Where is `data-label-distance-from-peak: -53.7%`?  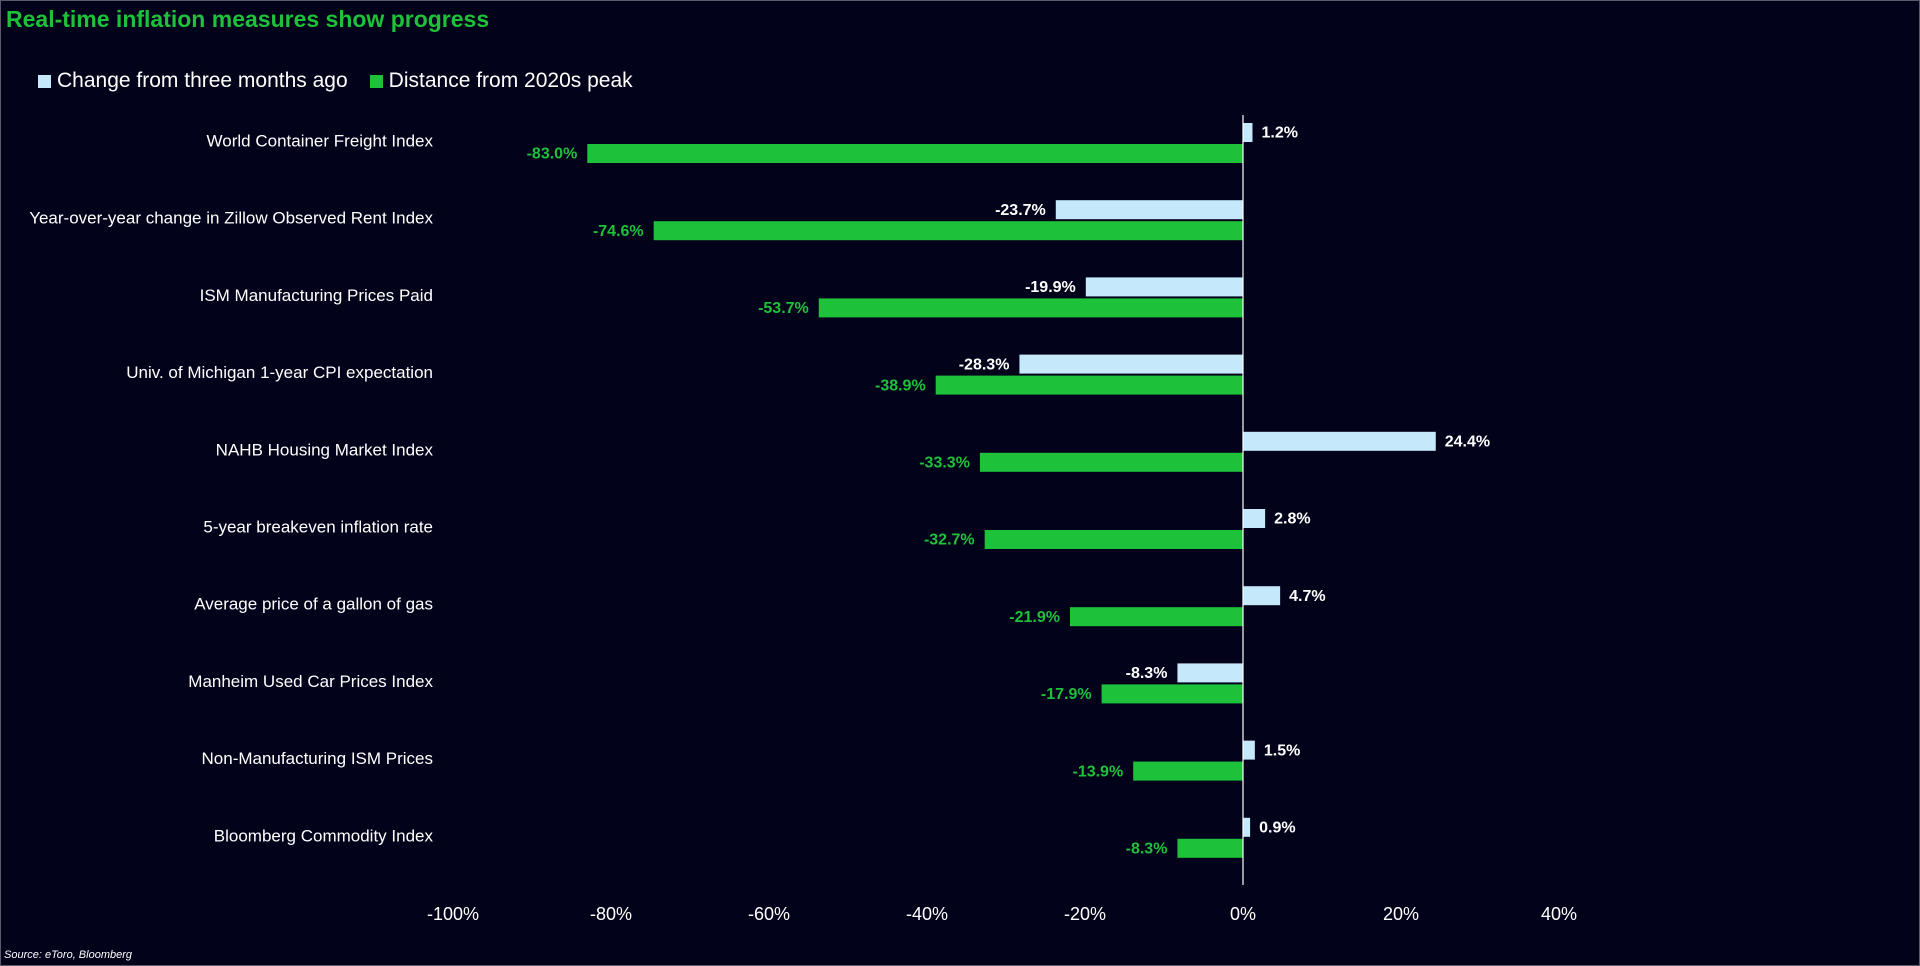 data-label-distance-from-peak: -53.7% is located at coordinates (783, 308).